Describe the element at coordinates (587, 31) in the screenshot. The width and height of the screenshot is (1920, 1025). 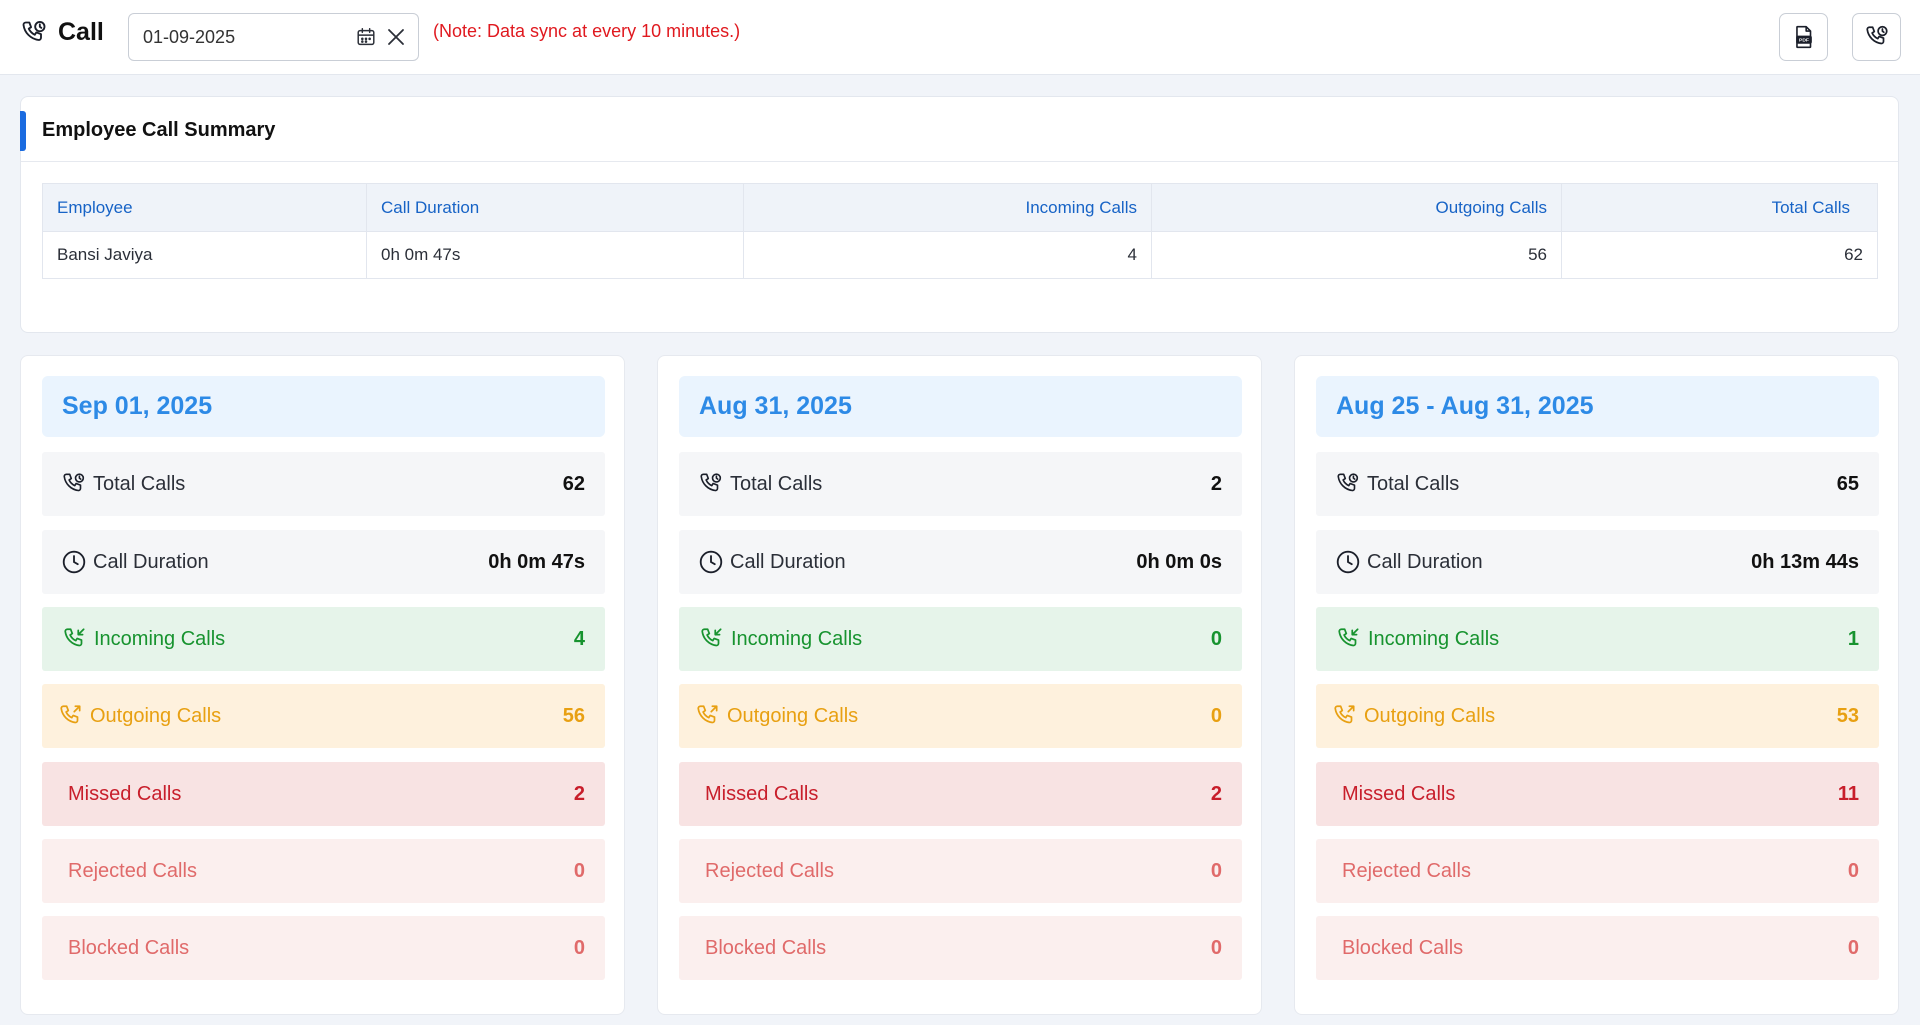
I see `sync-note: (Note: Data sync at every 10 minutes.)` at that location.